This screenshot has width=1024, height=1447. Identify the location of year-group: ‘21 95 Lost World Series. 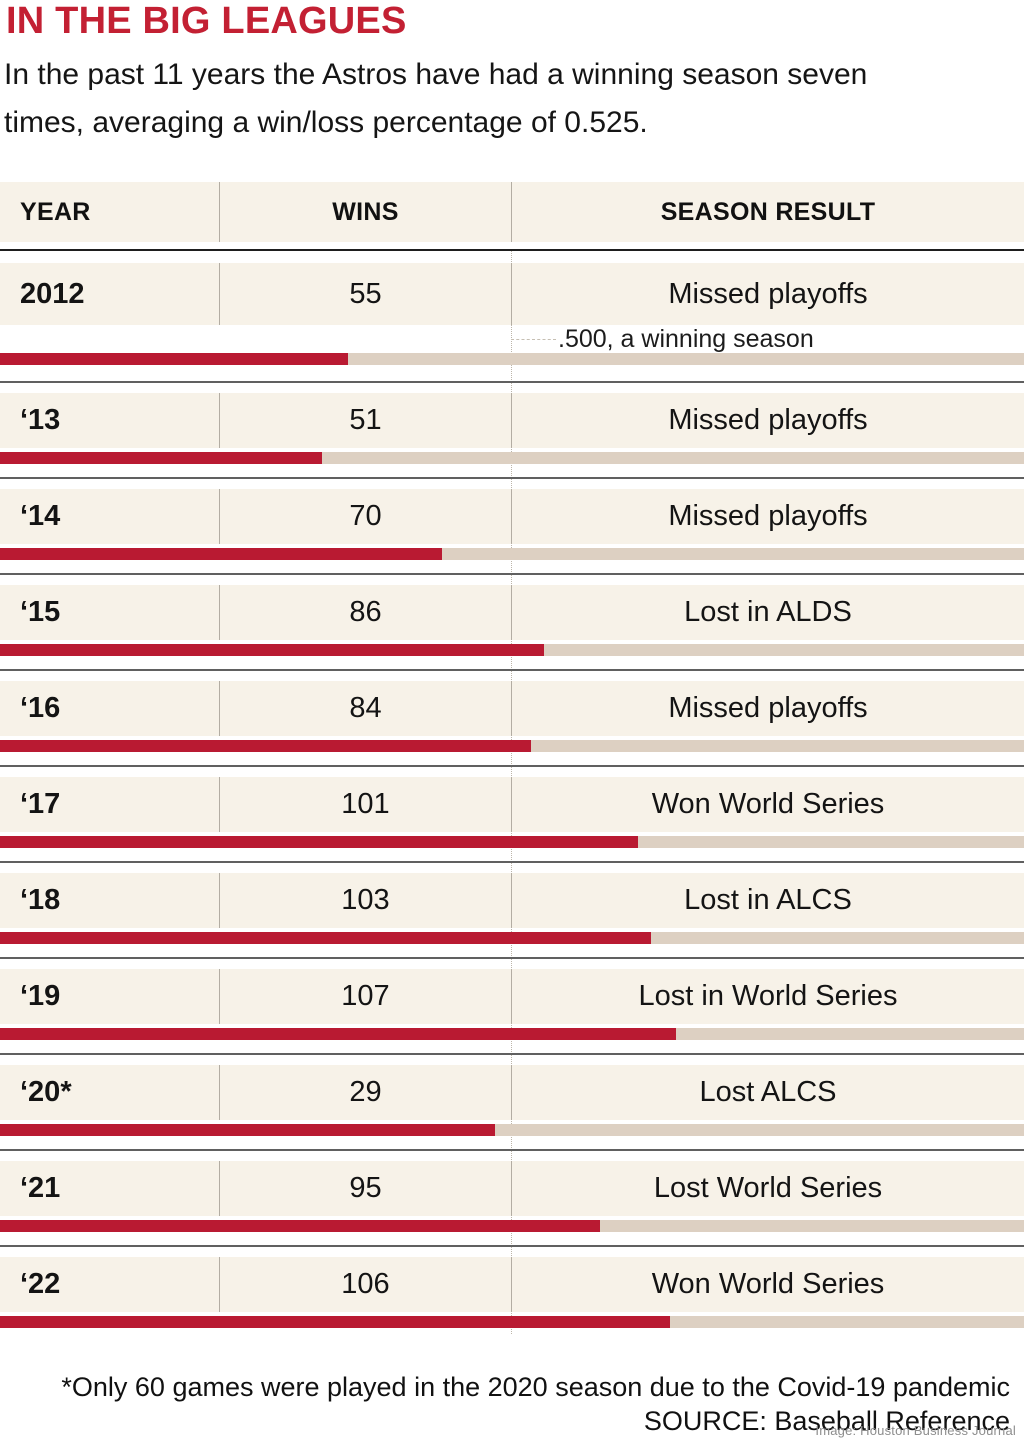
(512, 1199).